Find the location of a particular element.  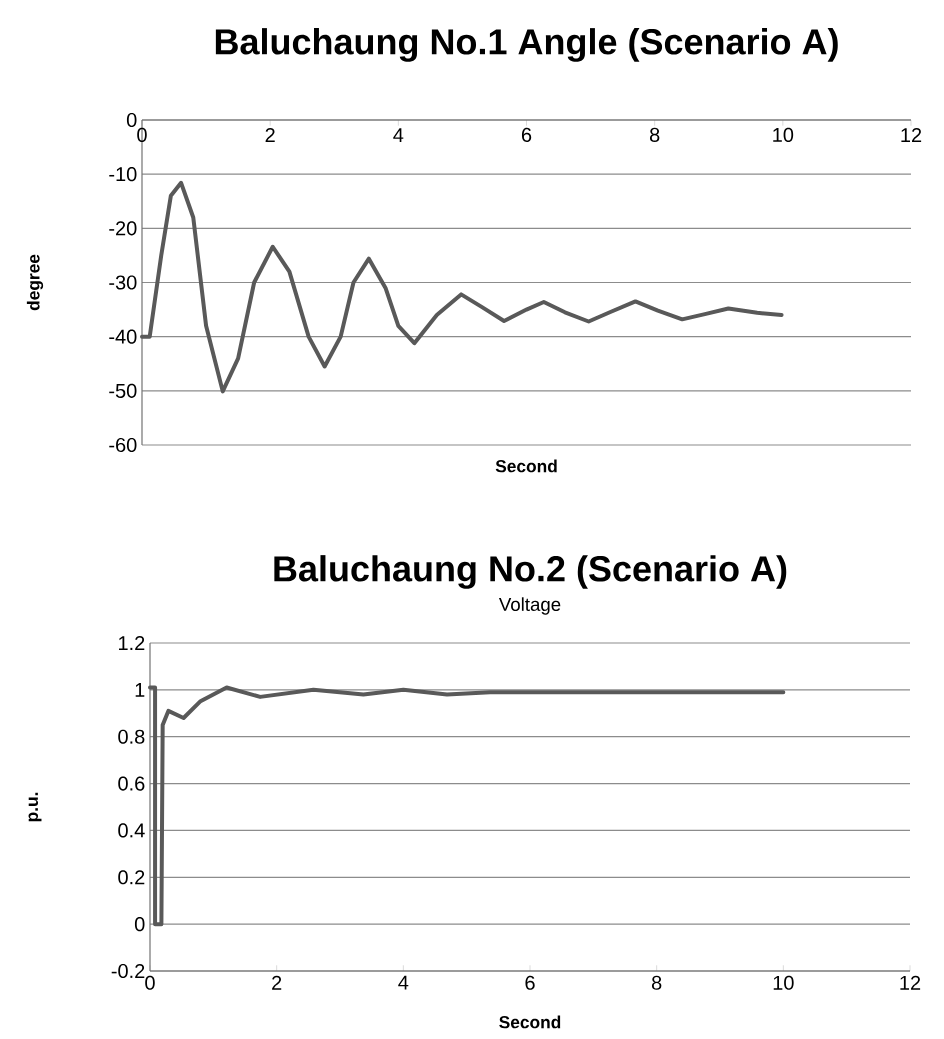

y-tick-label: -50 is located at coordinates (123, 390).